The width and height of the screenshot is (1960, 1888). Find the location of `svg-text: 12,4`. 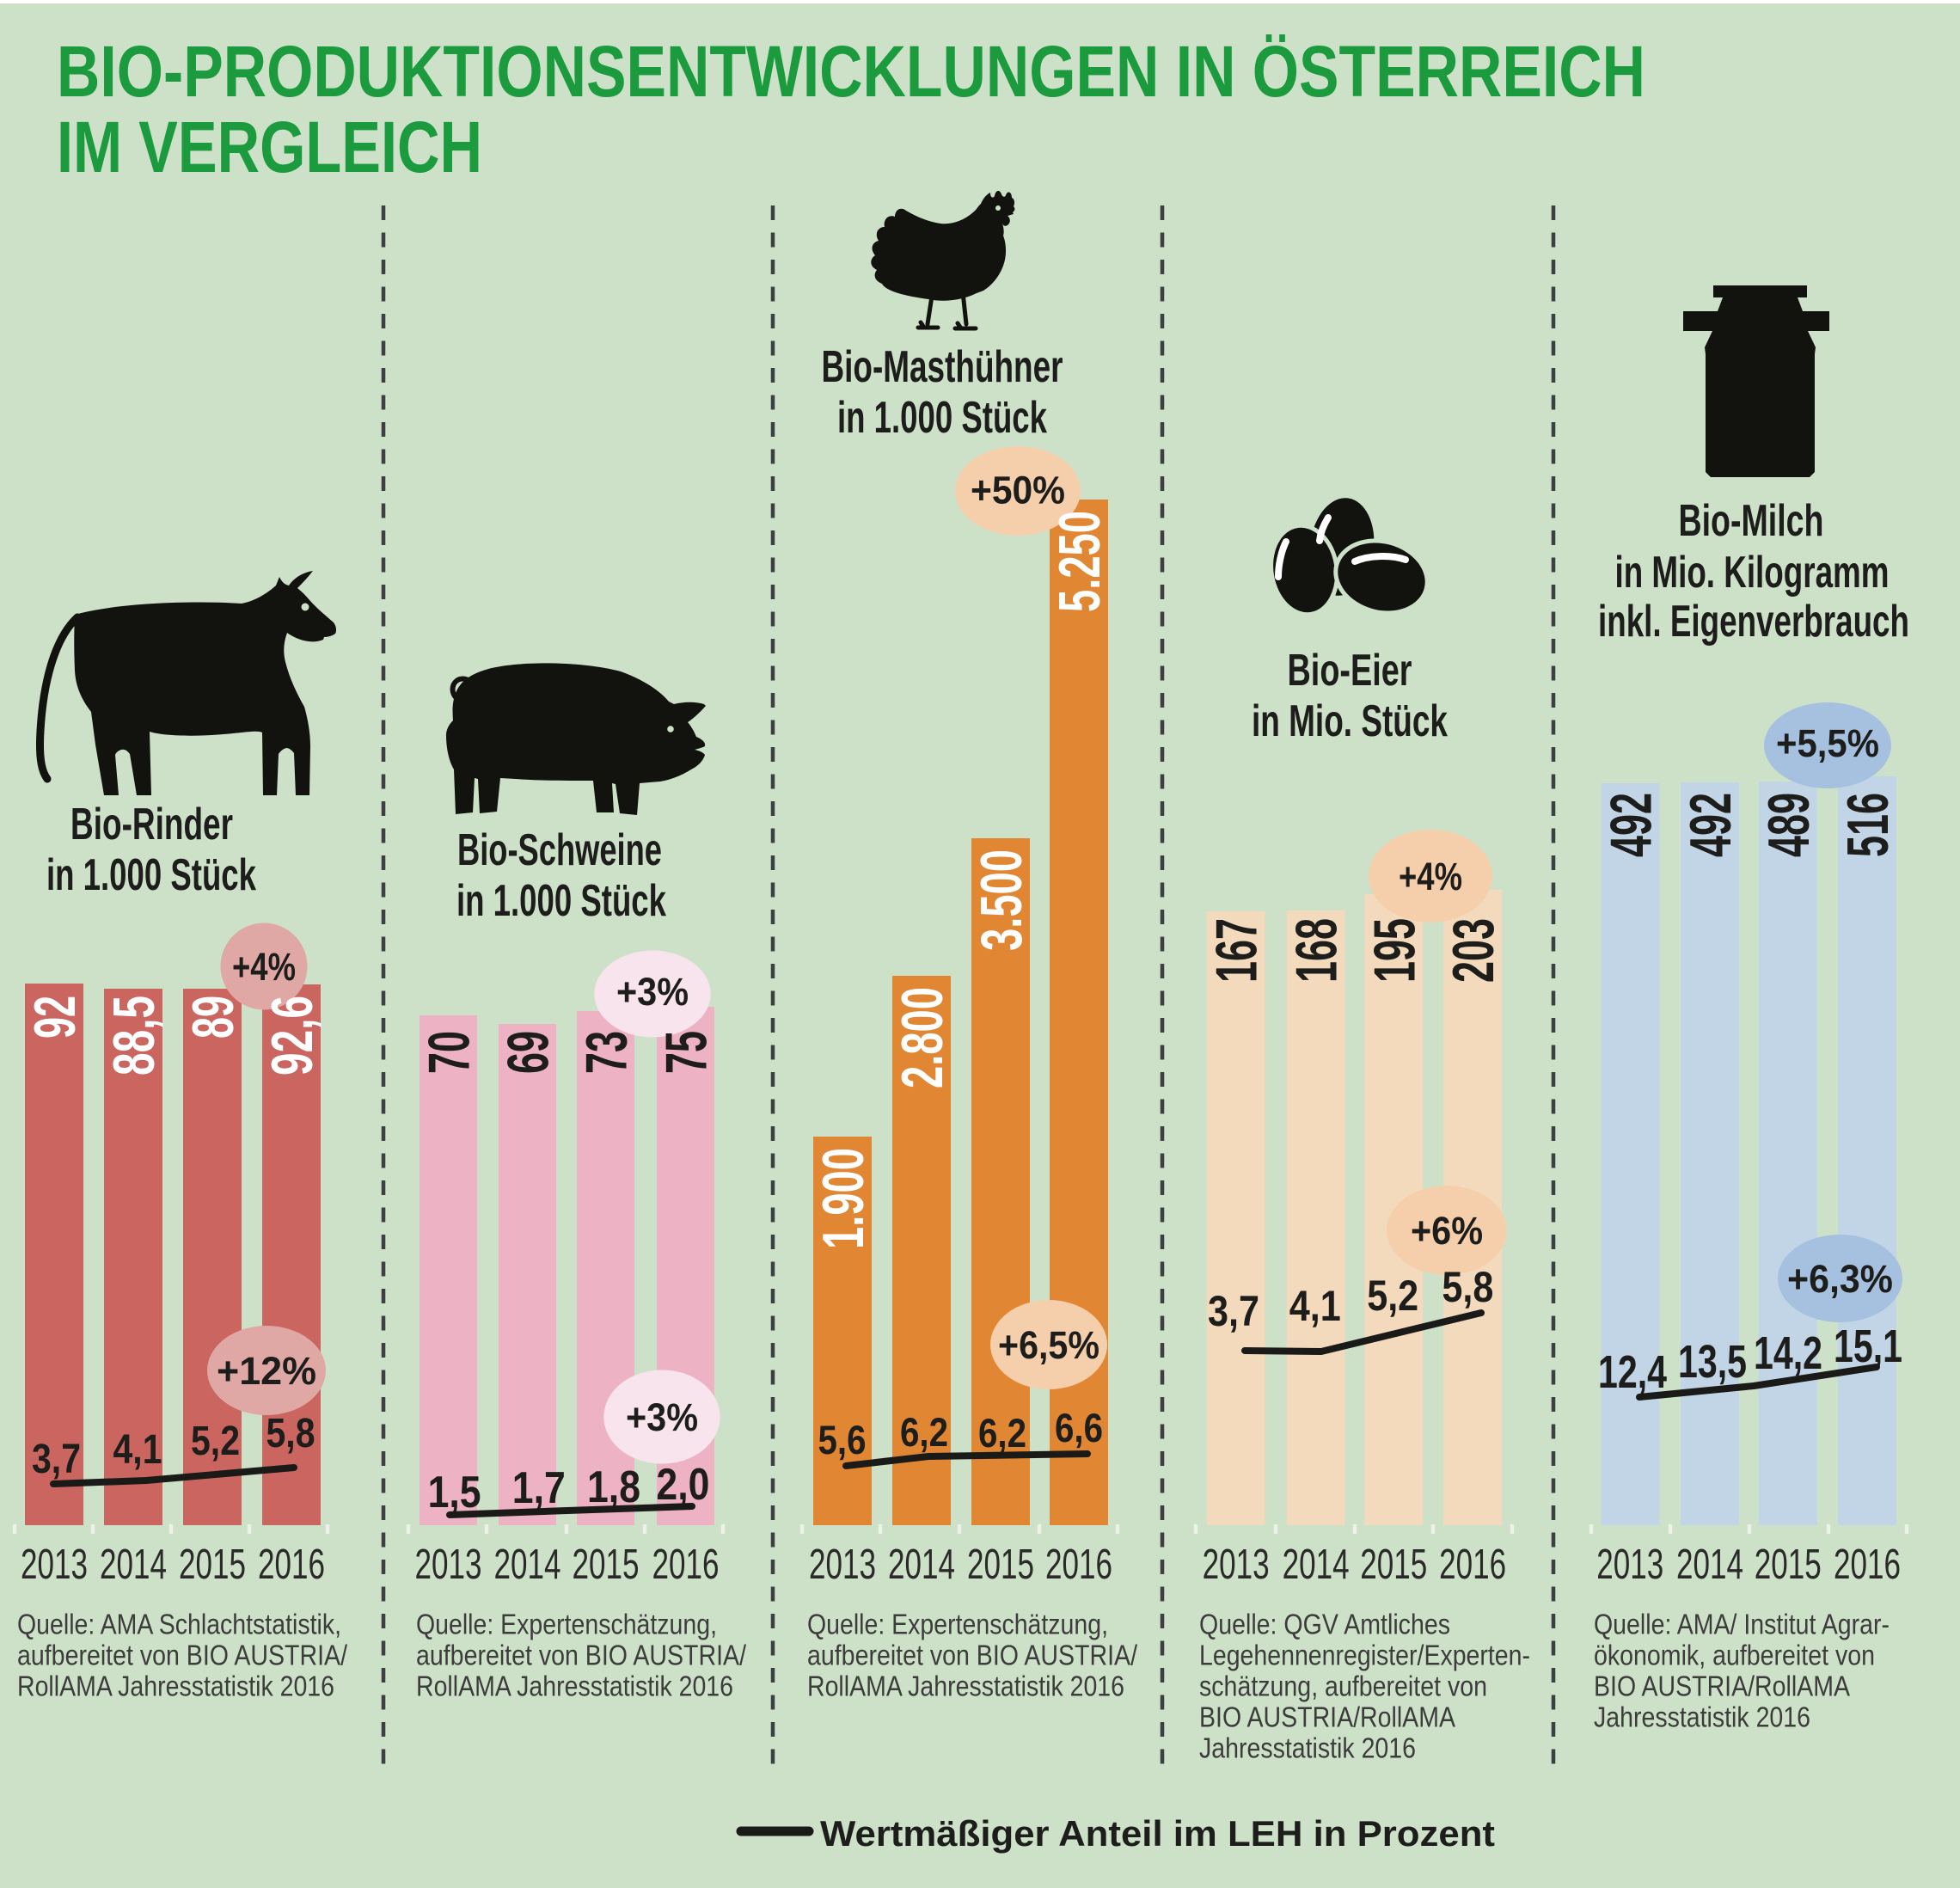

svg-text: 12,4 is located at coordinates (1632, 1372).